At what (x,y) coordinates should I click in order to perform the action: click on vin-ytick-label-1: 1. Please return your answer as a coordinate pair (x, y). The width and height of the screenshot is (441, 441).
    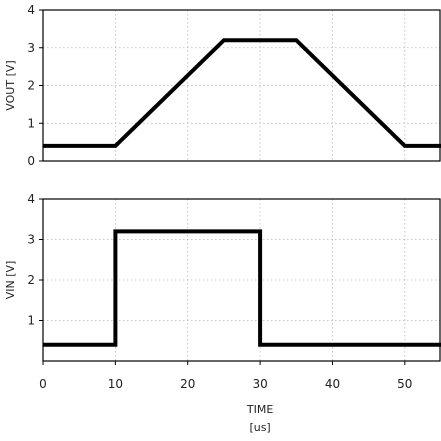
    Looking at the image, I should click on (31, 321).